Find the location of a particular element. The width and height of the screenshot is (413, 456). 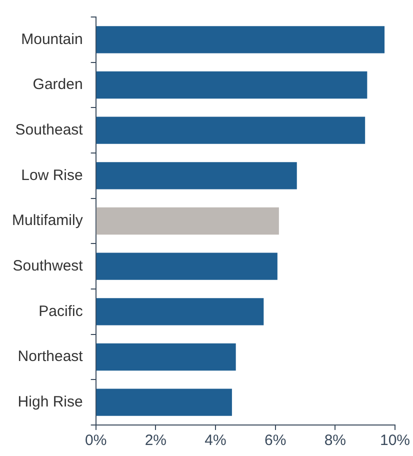

x-tick-label: 2% is located at coordinates (155, 441).